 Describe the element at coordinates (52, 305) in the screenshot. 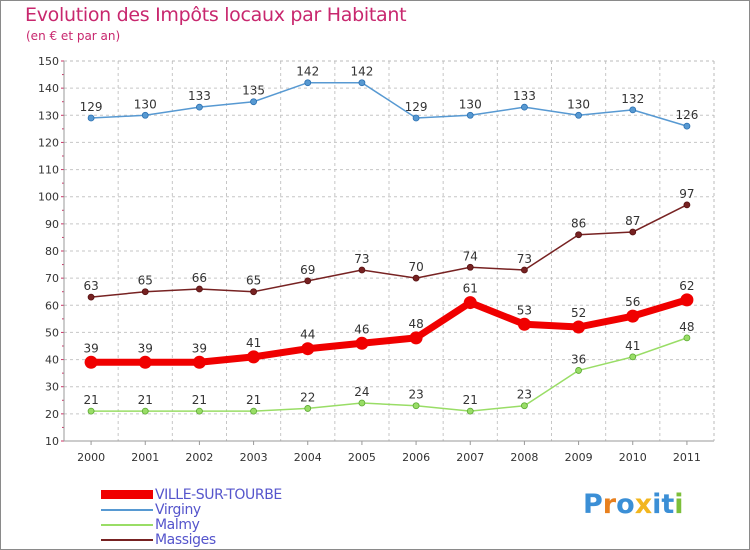

I see `y-tick-label: 60` at that location.